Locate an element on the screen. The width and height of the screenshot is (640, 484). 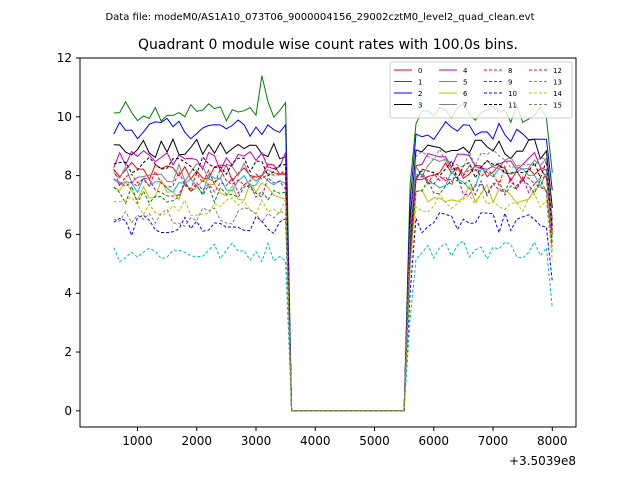
x-tick-label: 3000 is located at coordinates (256, 441).